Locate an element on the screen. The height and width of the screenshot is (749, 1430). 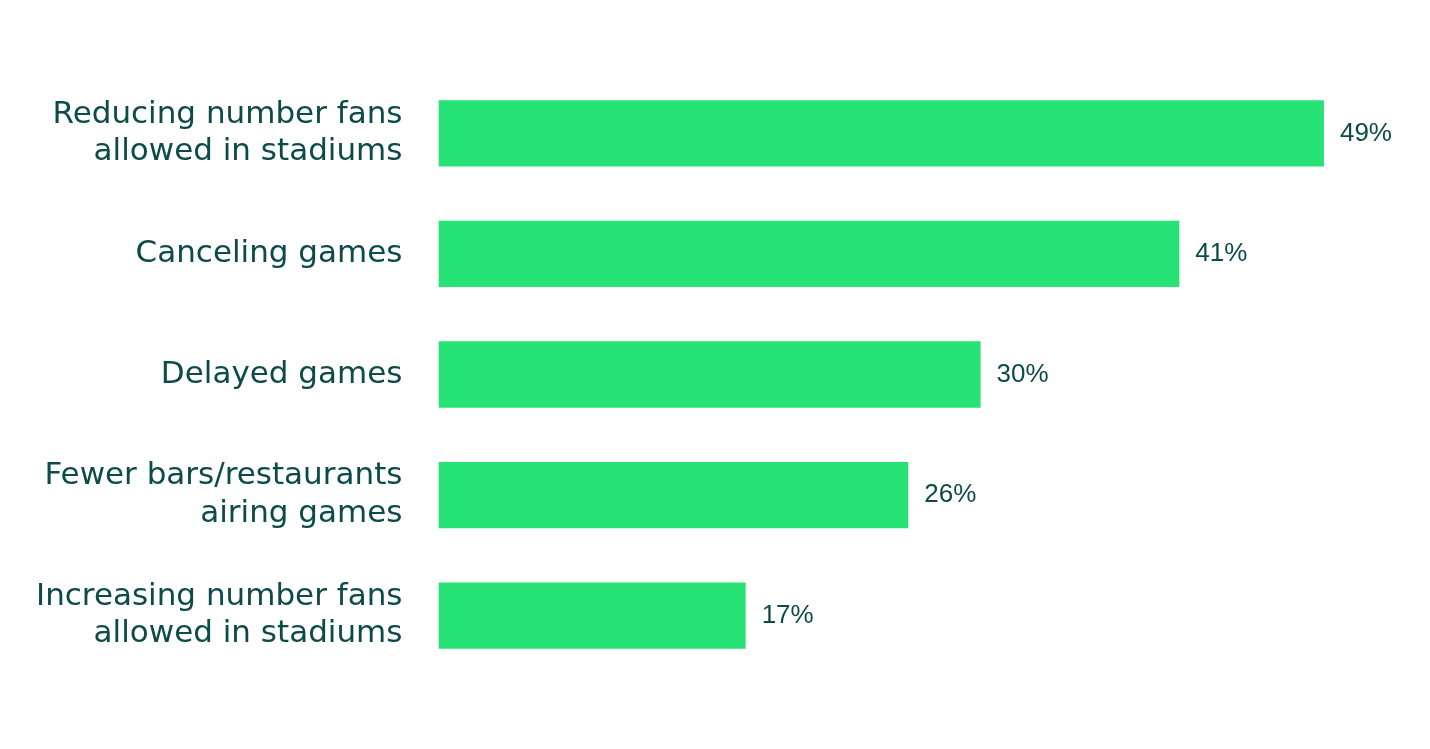
data-label: 17% is located at coordinates (787, 613).